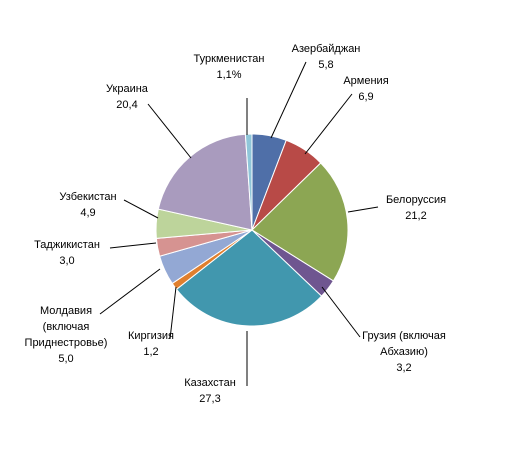 The width and height of the screenshot is (508, 454). Describe the element at coordinates (229, 67) in the screenshot. I see `slice-label-turkmenistan: Туркменистан 1,1%` at that location.